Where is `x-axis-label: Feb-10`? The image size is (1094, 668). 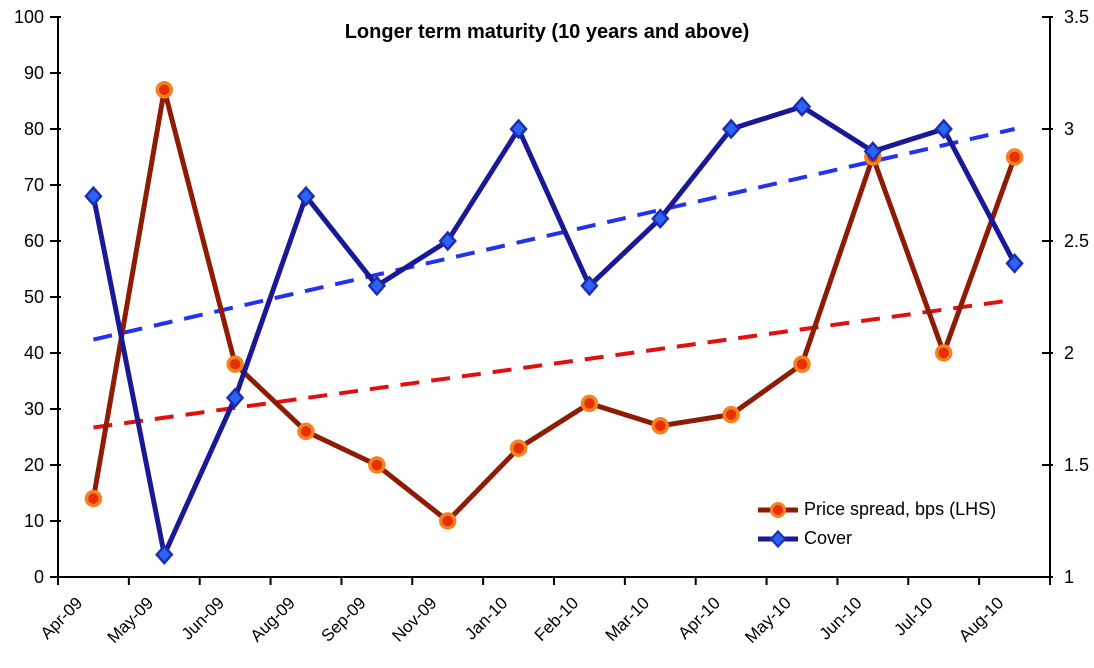 x-axis-label: Feb-10 is located at coordinates (557, 619).